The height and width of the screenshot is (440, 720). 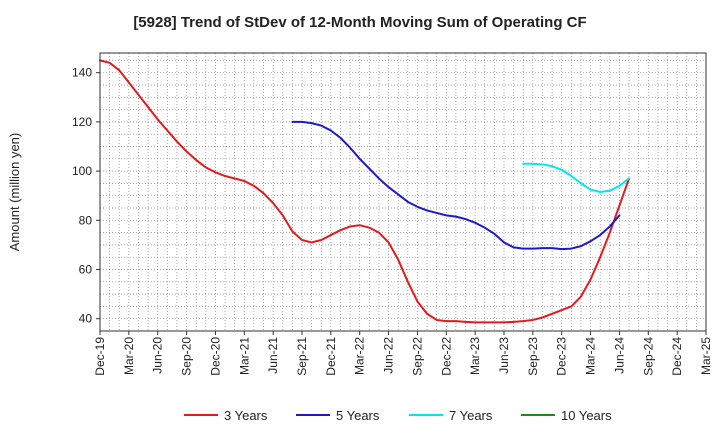 What do you see at coordinates (562, 356) in the screenshot?
I see `x-tick-label: Dec-23` at bounding box center [562, 356].